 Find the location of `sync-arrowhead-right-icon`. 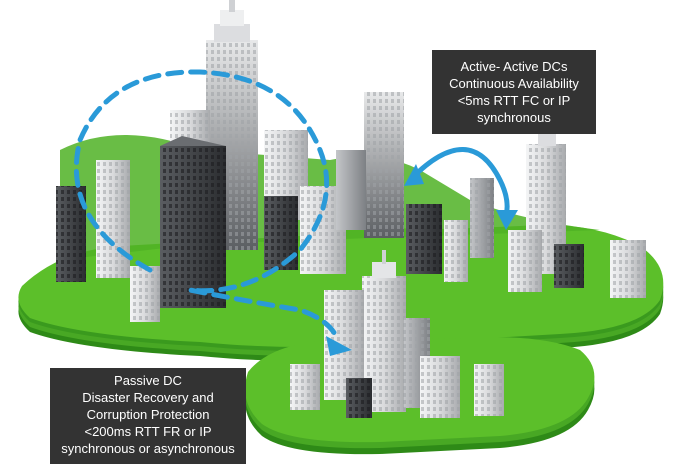

sync-arrowhead-right-icon is located at coordinates (507, 220).